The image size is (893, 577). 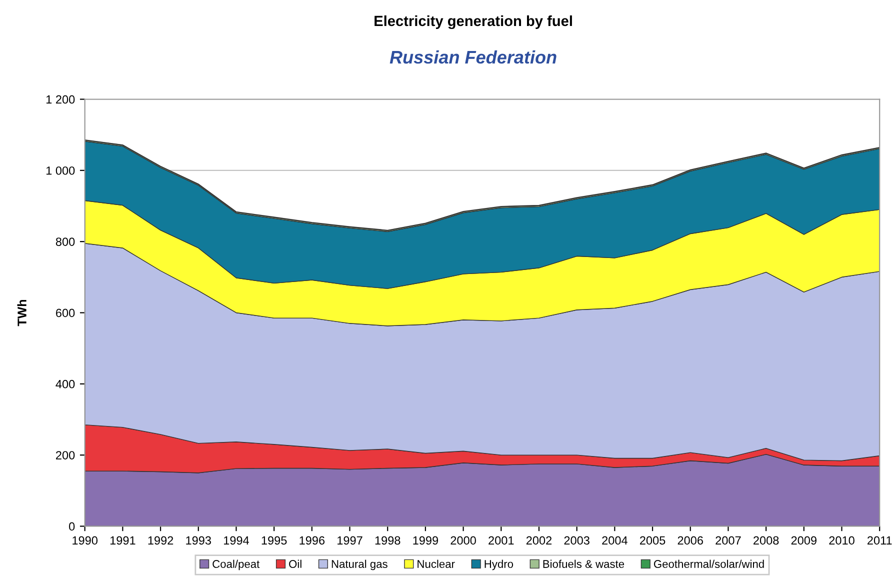 What do you see at coordinates (60, 170) in the screenshot?
I see `y-tick-label: 1 000` at bounding box center [60, 170].